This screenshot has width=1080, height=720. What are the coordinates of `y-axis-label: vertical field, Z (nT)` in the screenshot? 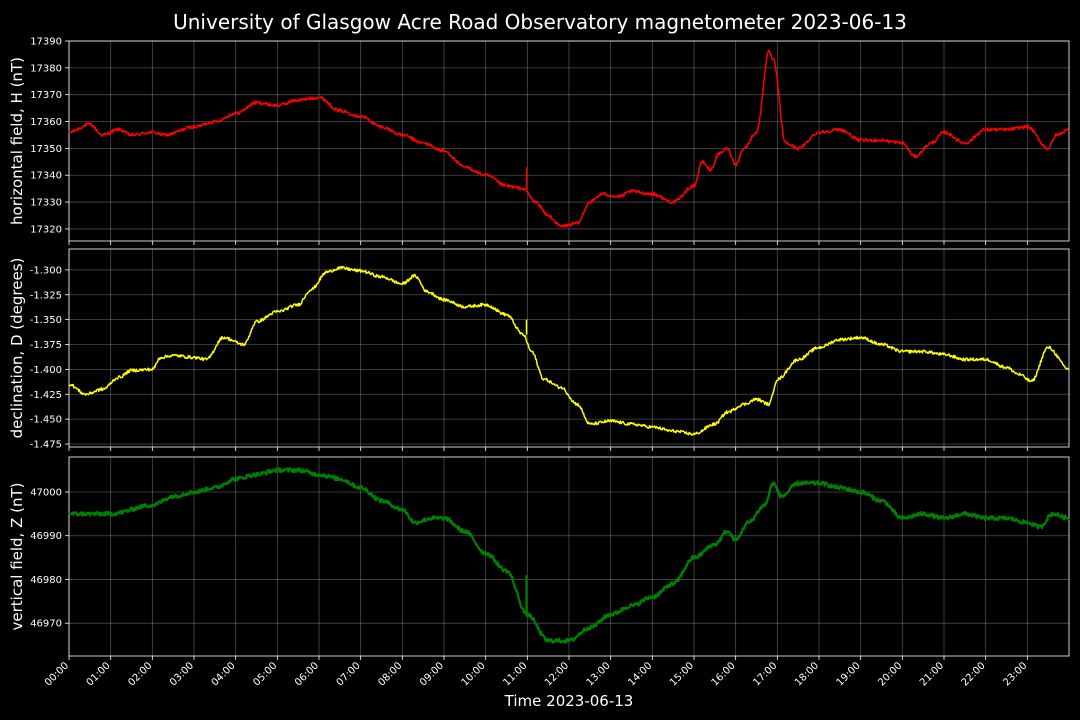 It's located at (17, 556).